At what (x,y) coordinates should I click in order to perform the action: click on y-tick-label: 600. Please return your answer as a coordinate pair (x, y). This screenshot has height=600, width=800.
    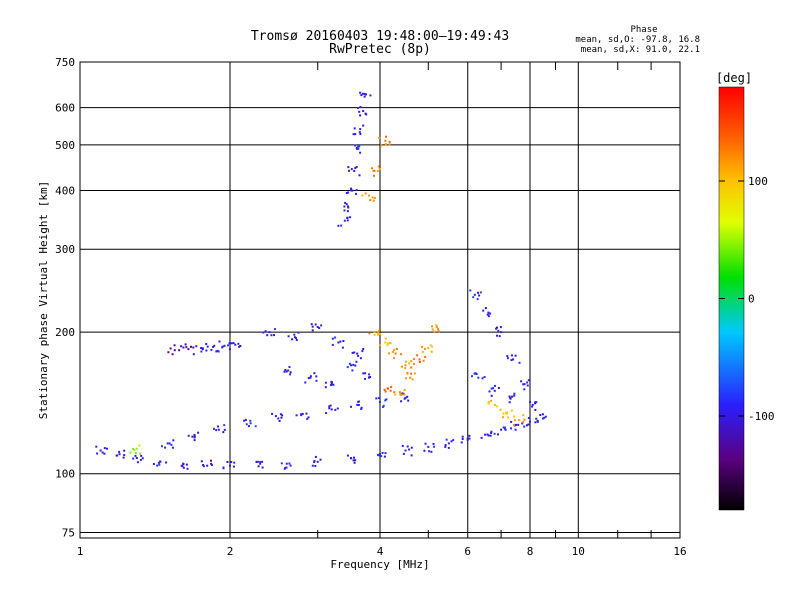
    Looking at the image, I should click on (65, 108).